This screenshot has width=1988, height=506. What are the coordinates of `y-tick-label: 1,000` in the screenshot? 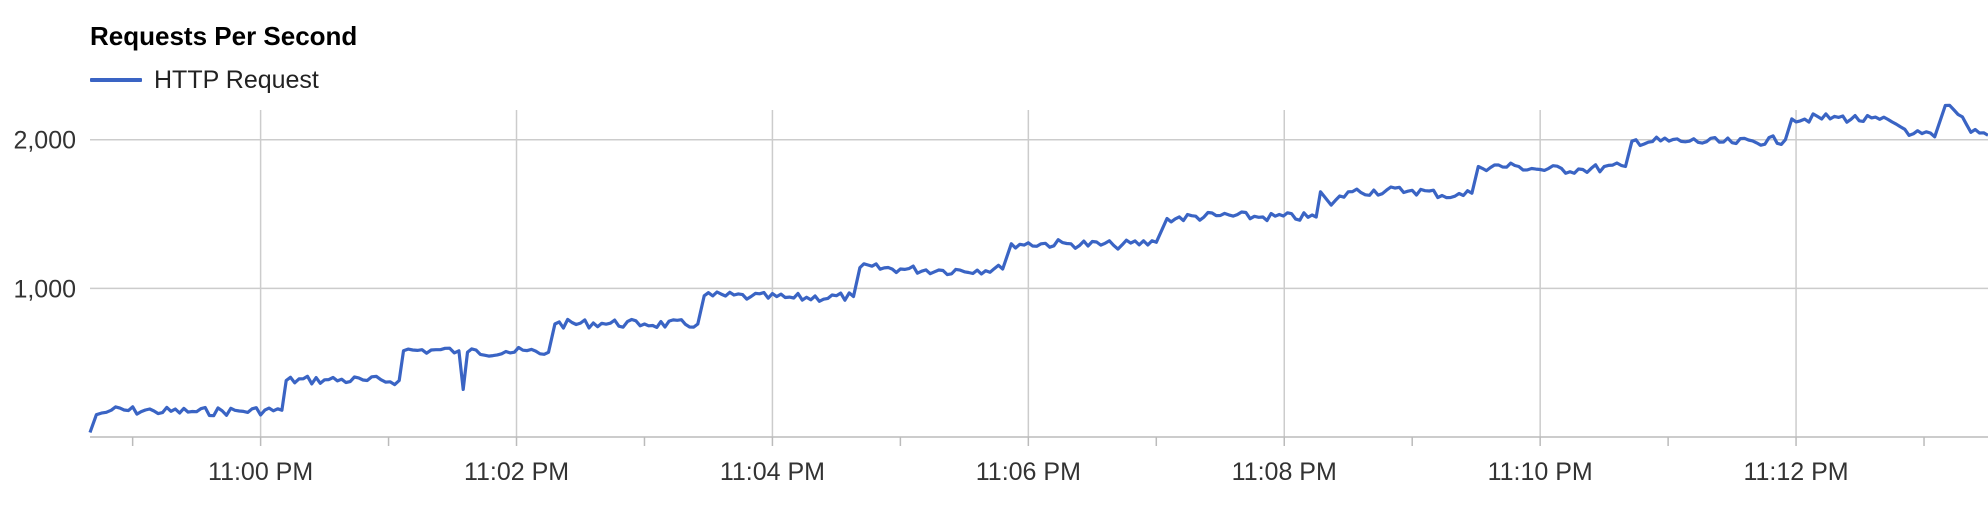 It's located at (44, 289).